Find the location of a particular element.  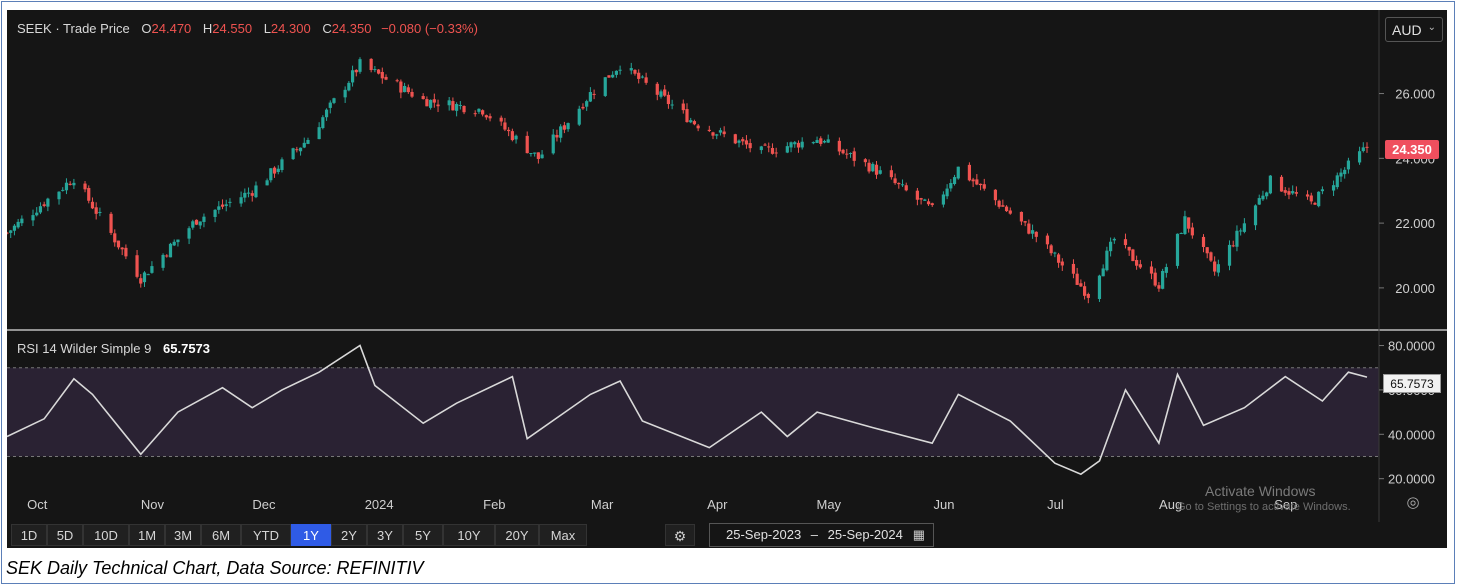

range-button-1y: 1Y is located at coordinates (311, 535).